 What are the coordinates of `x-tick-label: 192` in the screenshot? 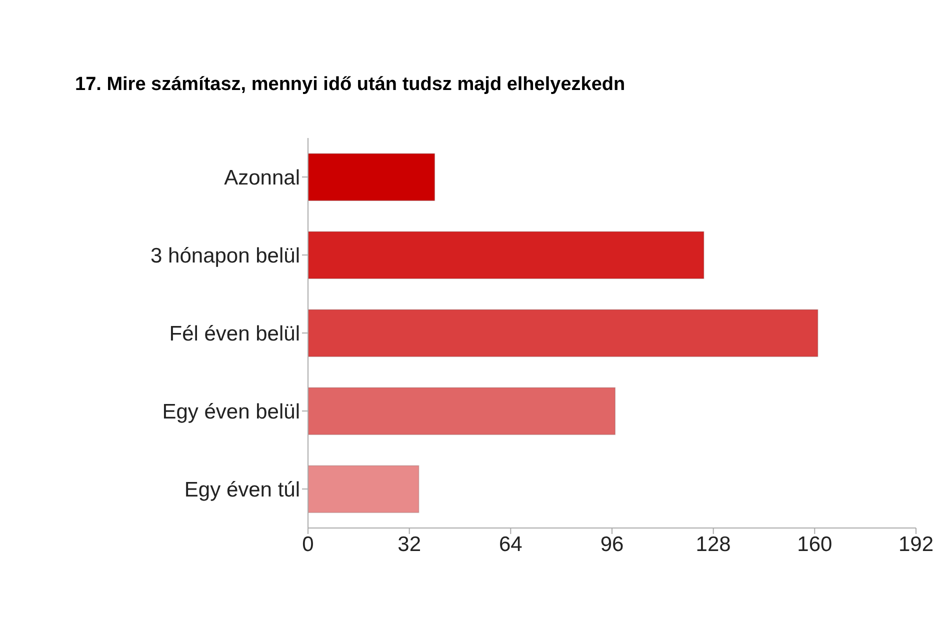 It's located at (916, 544).